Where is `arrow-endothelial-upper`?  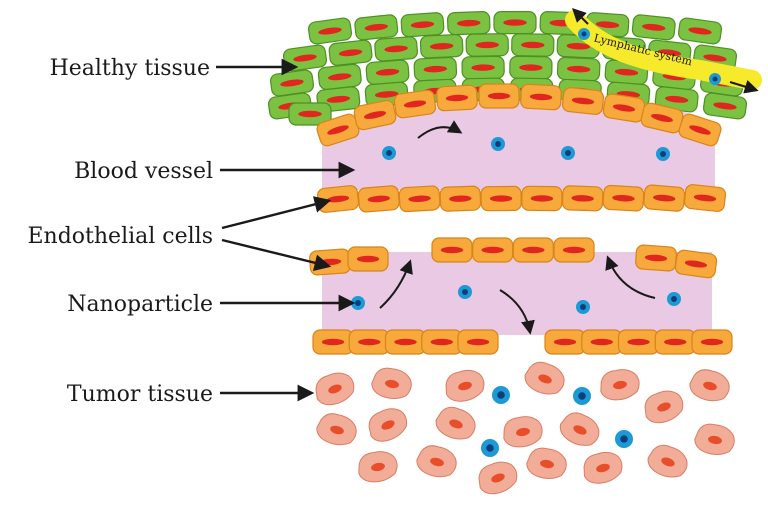
arrow-endothelial-upper is located at coordinates (276, 213).